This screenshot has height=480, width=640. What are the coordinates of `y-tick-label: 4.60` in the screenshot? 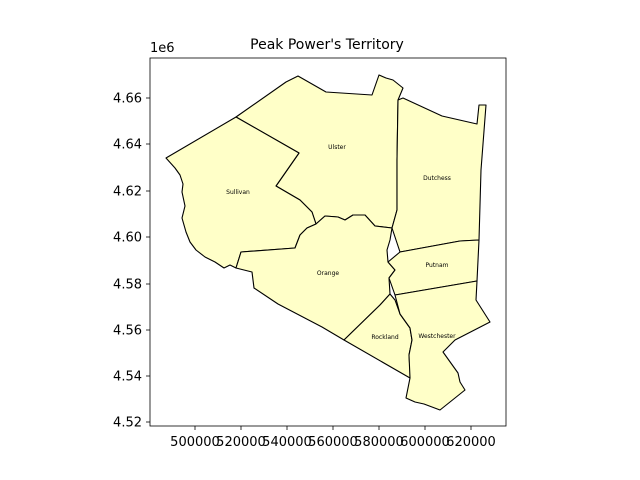 It's located at (127, 238).